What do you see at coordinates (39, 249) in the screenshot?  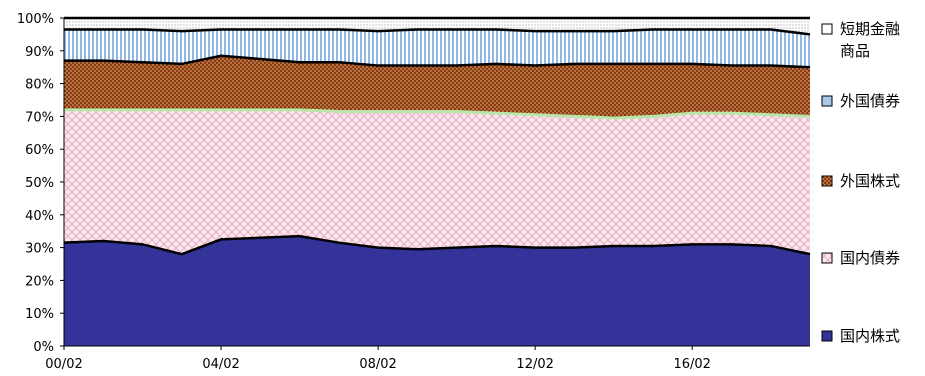 I see `y-tick-label: 30%` at bounding box center [39, 249].